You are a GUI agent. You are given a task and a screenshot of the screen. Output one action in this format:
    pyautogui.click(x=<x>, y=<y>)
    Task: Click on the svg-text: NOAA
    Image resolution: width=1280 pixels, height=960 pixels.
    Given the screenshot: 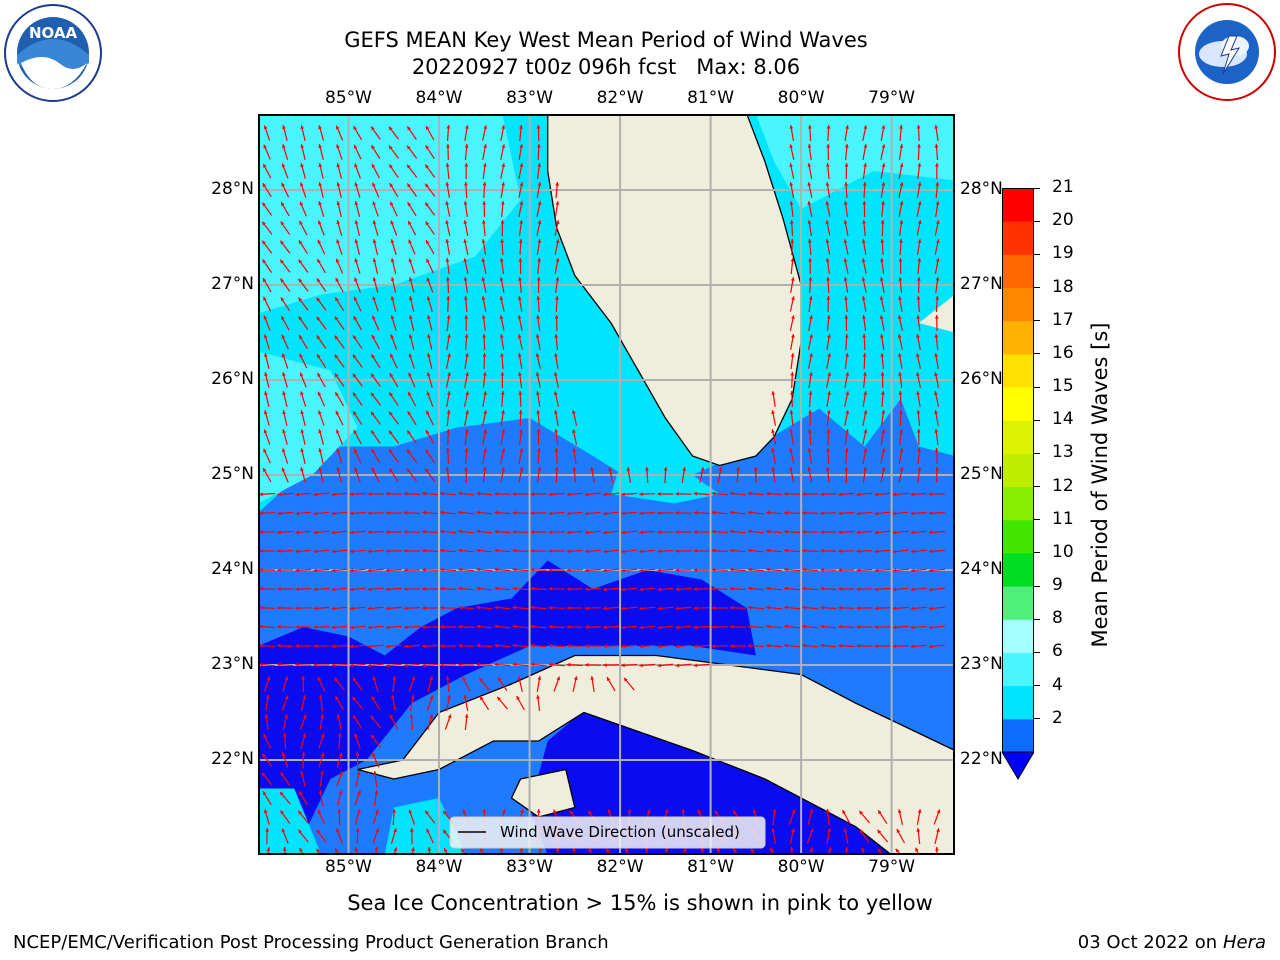 What is the action you would take?
    pyautogui.click(x=53, y=33)
    